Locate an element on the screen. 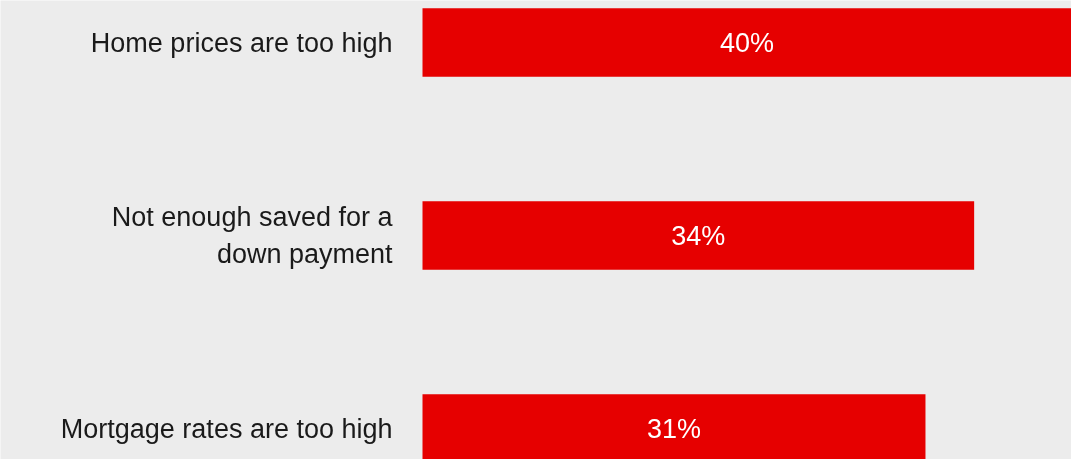 The height and width of the screenshot is (459, 1071). y-tick-label: Home prices are too high is located at coordinates (241, 42).